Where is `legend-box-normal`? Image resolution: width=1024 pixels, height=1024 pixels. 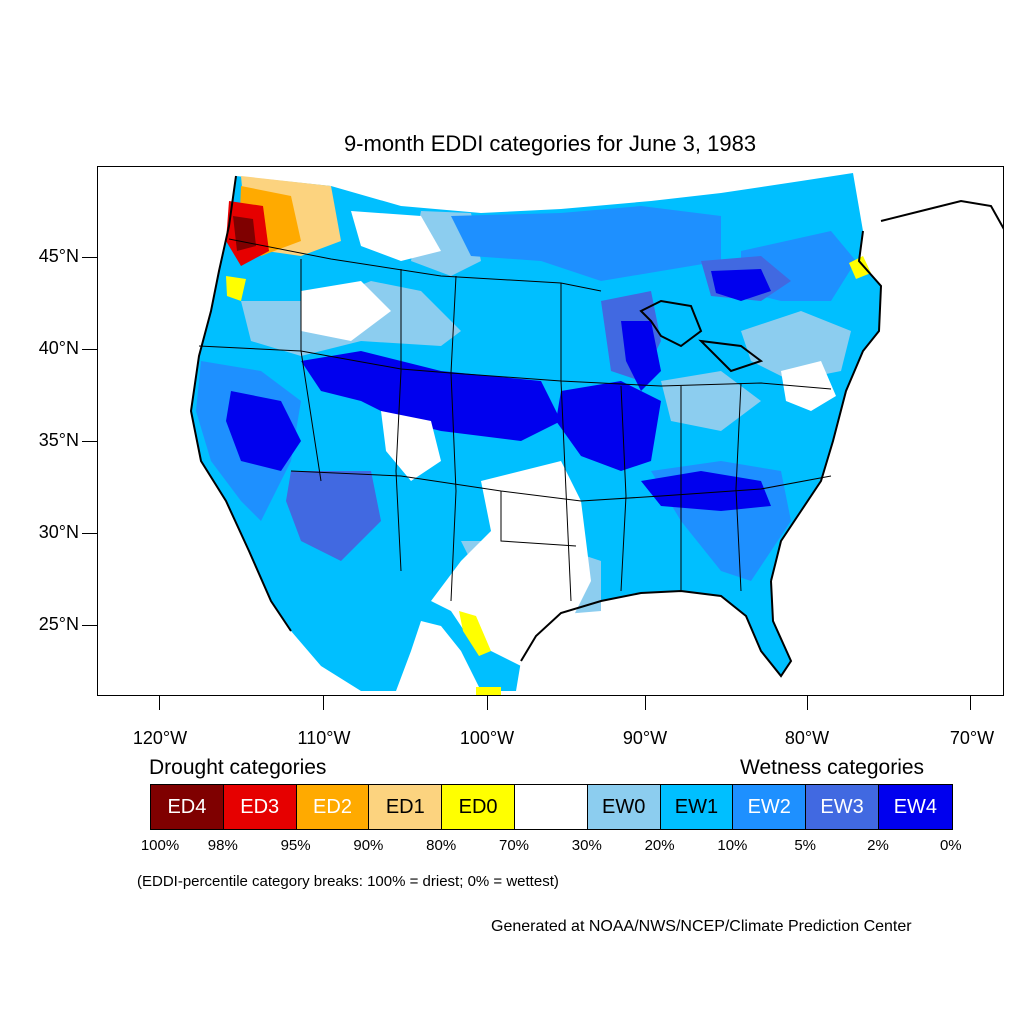 legend-box-normal is located at coordinates (551, 807).